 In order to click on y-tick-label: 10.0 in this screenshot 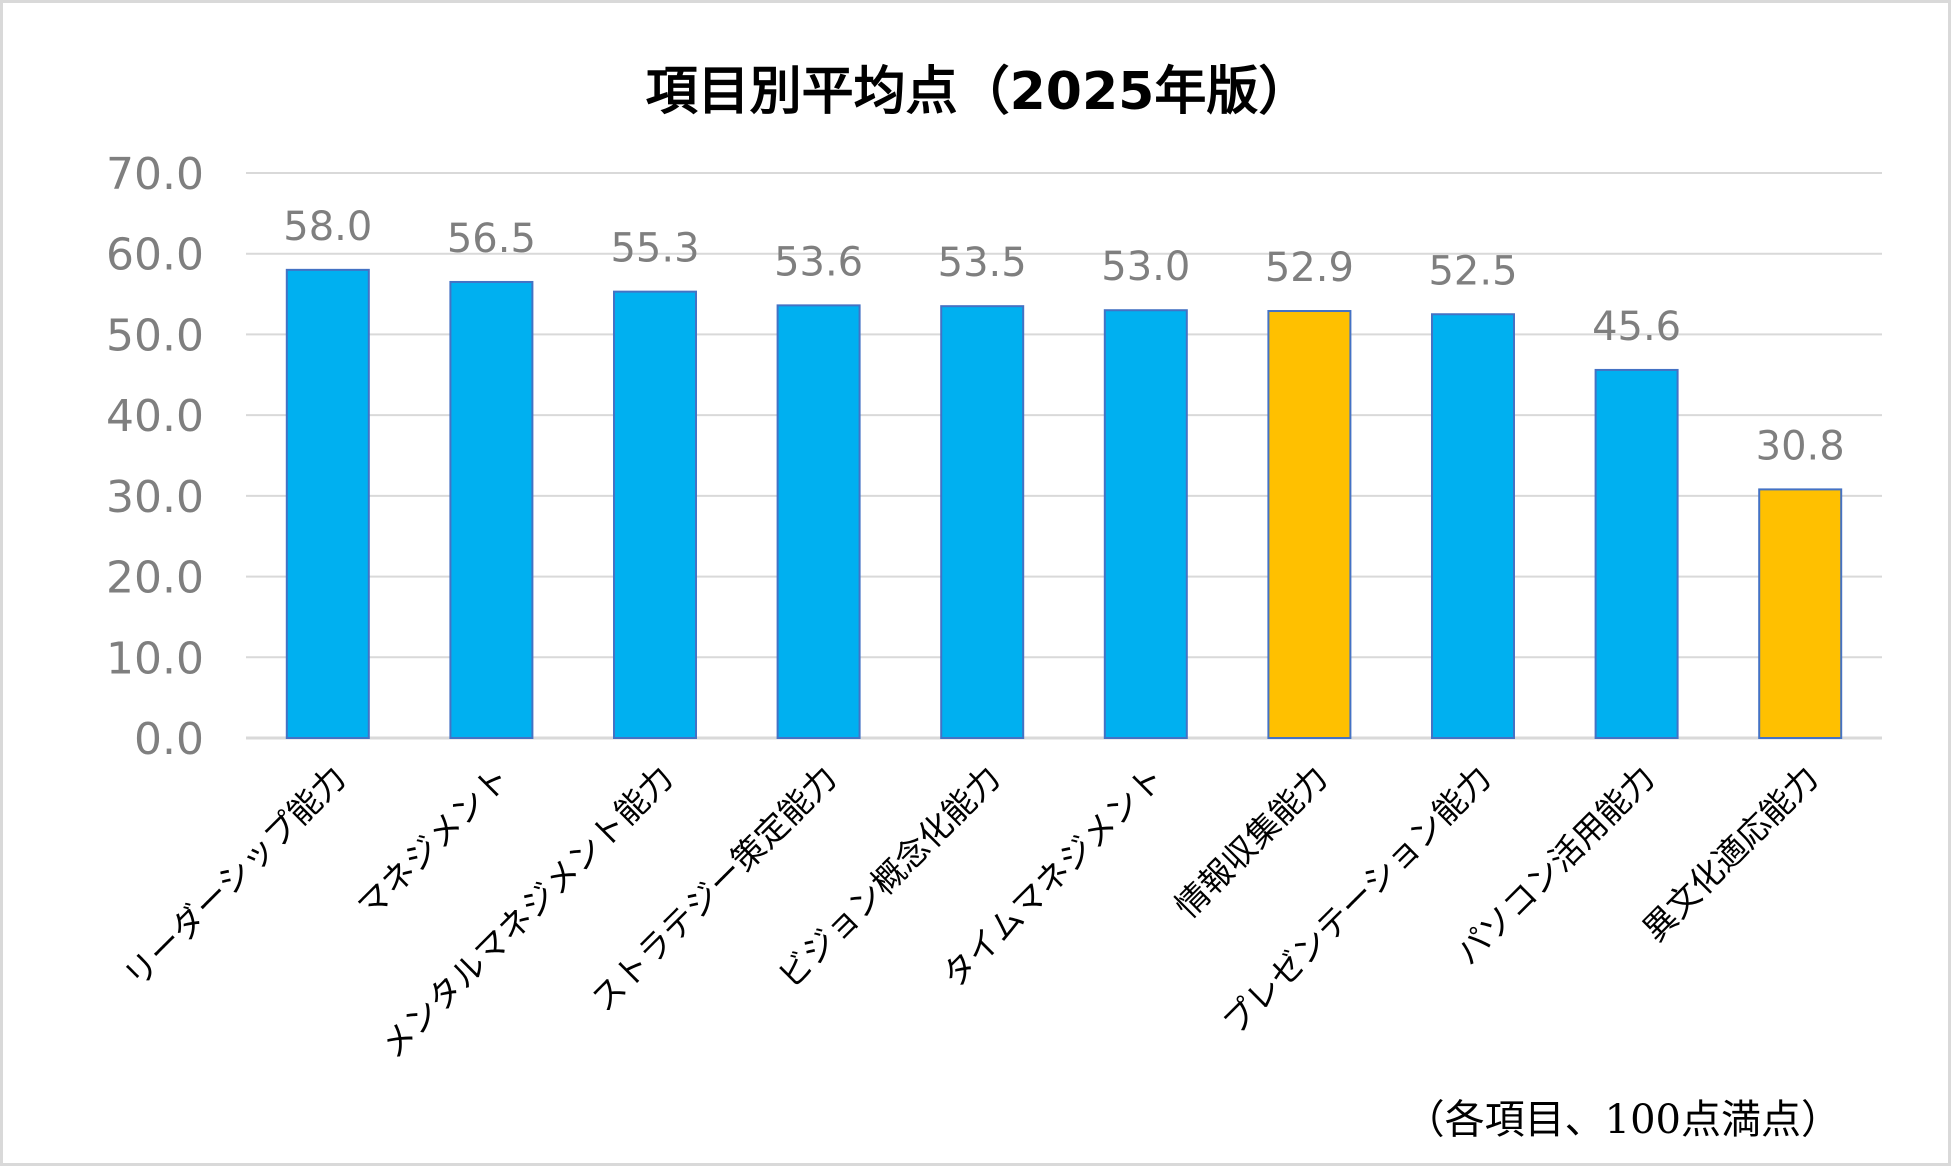, I will do `click(155, 658)`.